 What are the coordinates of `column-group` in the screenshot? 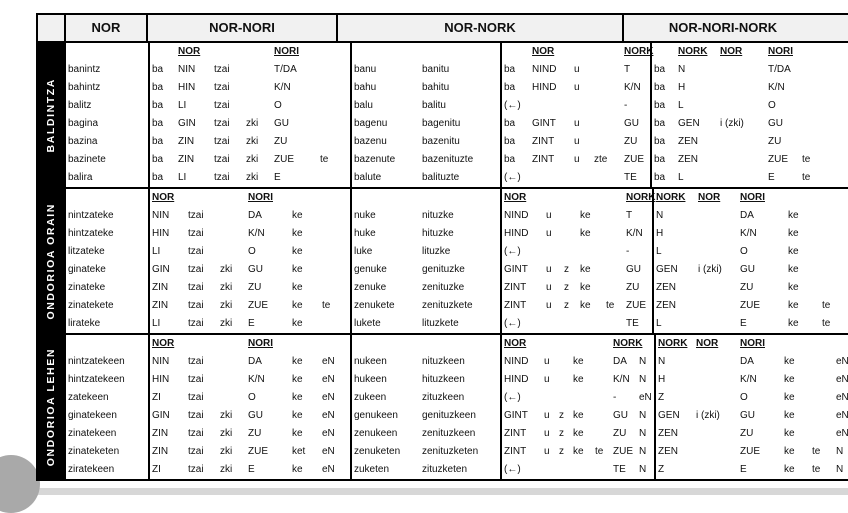 It's located at (425, 198).